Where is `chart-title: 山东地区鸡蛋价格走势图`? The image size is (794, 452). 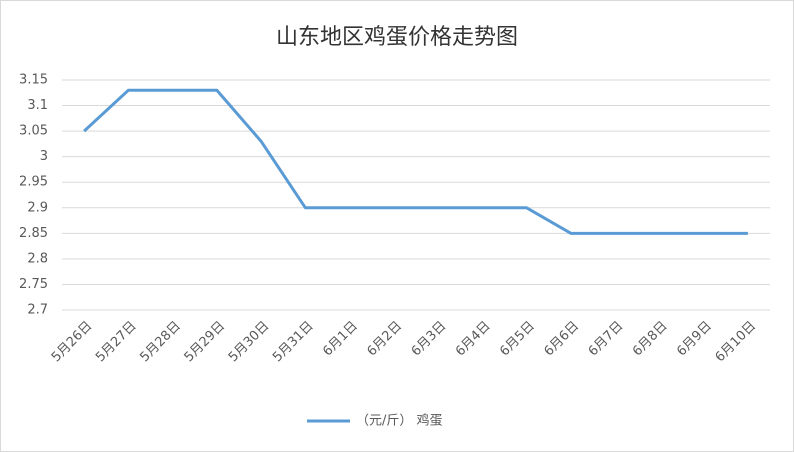 chart-title: 山东地区鸡蛋价格走势图 is located at coordinates (397, 37).